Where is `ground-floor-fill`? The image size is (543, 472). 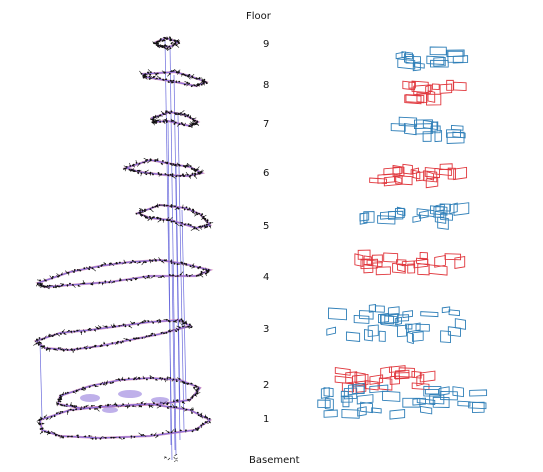 ground-floor-fill is located at coordinates (124, 401).